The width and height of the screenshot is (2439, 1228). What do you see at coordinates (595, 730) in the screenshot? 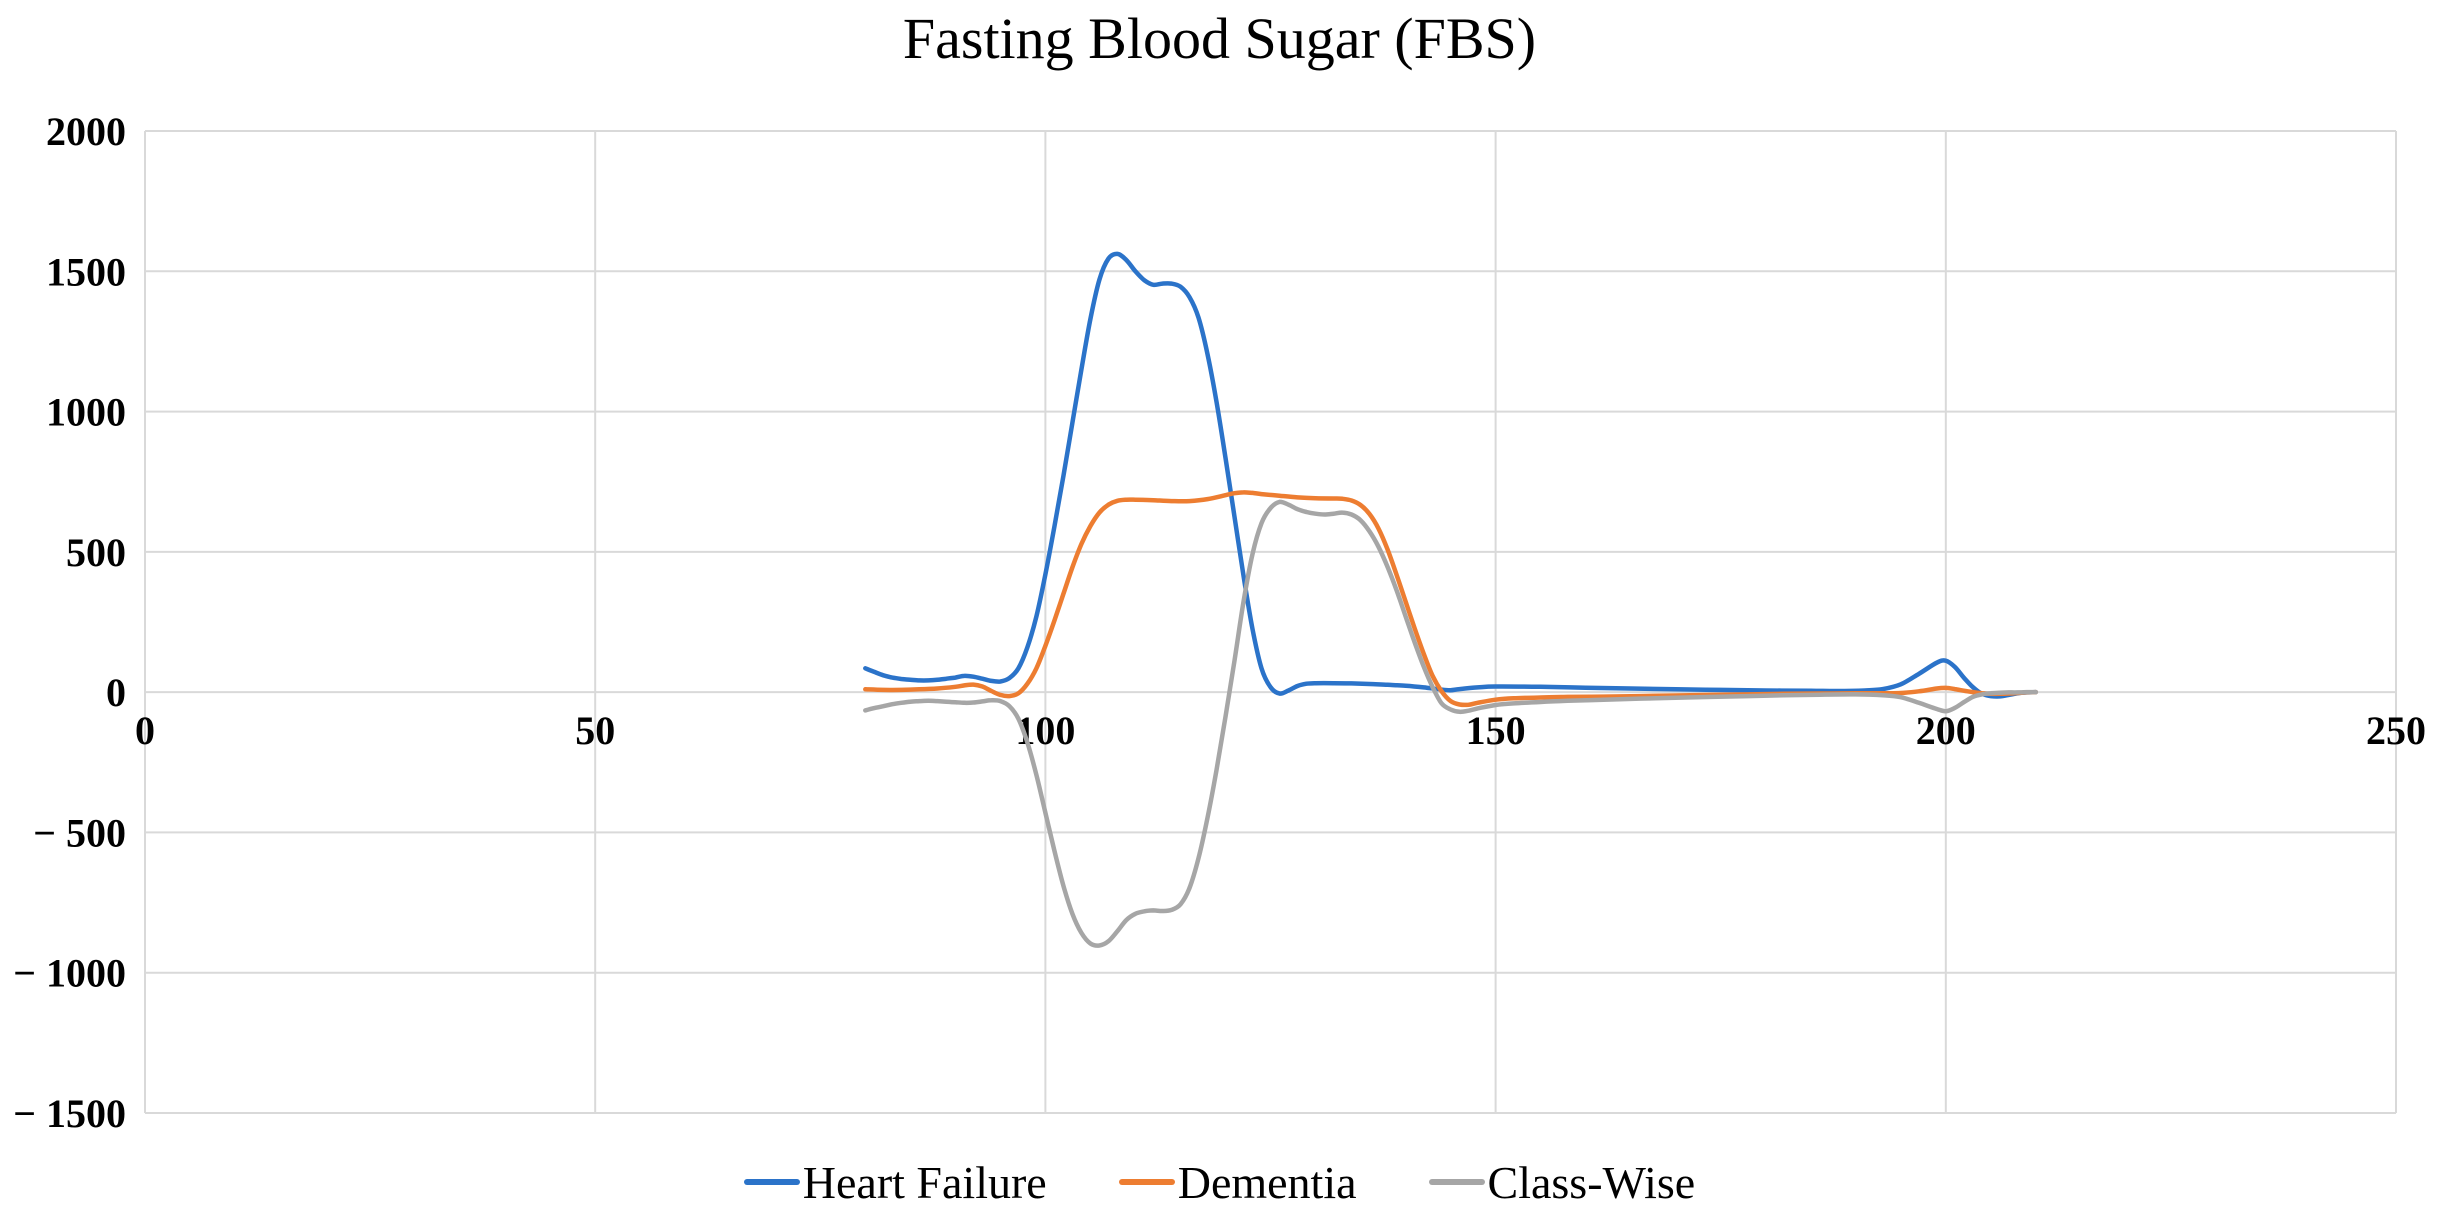
I see `x-axis-tick-label: 50` at bounding box center [595, 730].